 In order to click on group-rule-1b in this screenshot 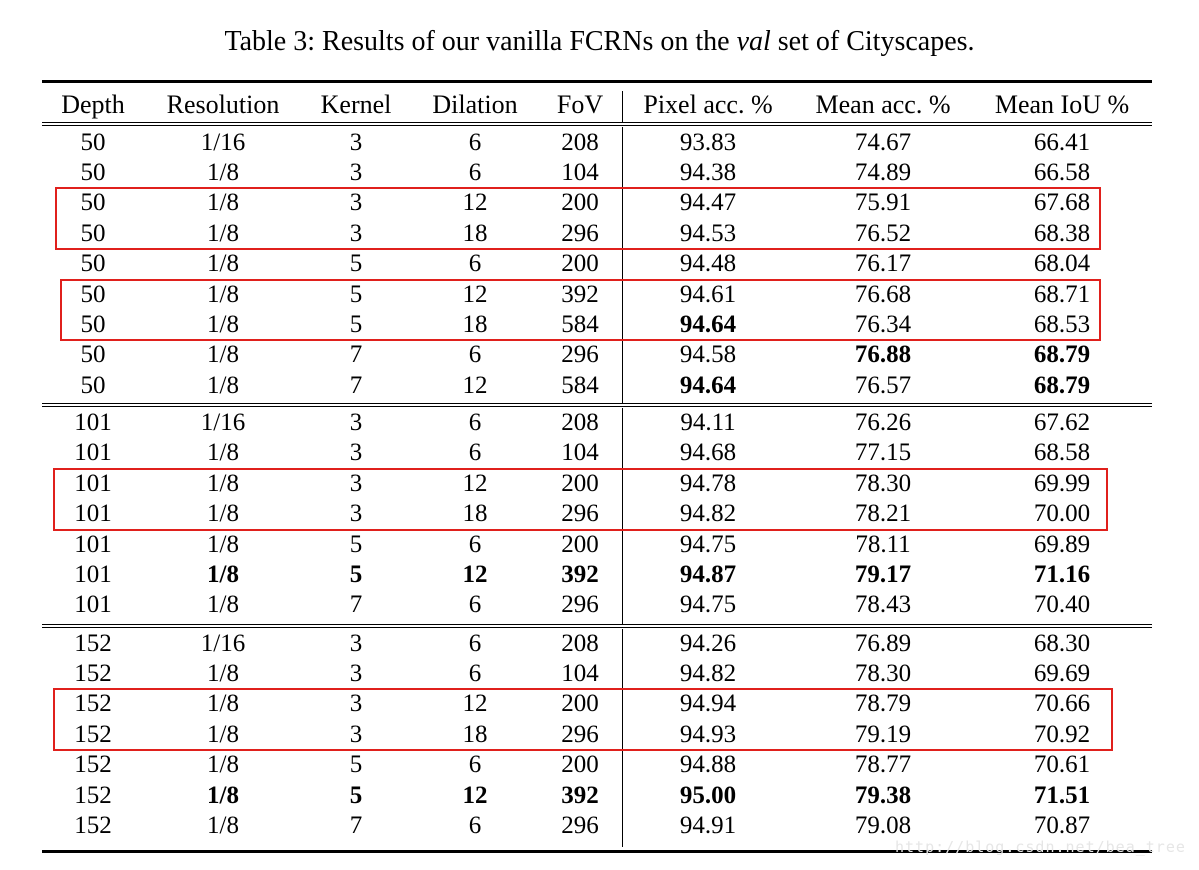, I will do `click(597, 406)`.